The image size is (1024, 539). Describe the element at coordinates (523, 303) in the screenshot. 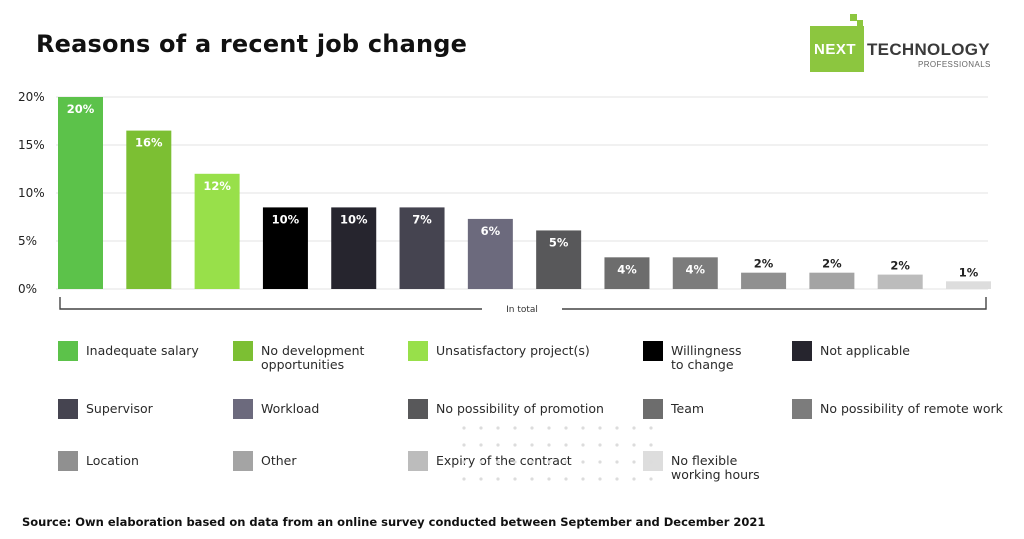

I see `x-axis-bracket` at that location.